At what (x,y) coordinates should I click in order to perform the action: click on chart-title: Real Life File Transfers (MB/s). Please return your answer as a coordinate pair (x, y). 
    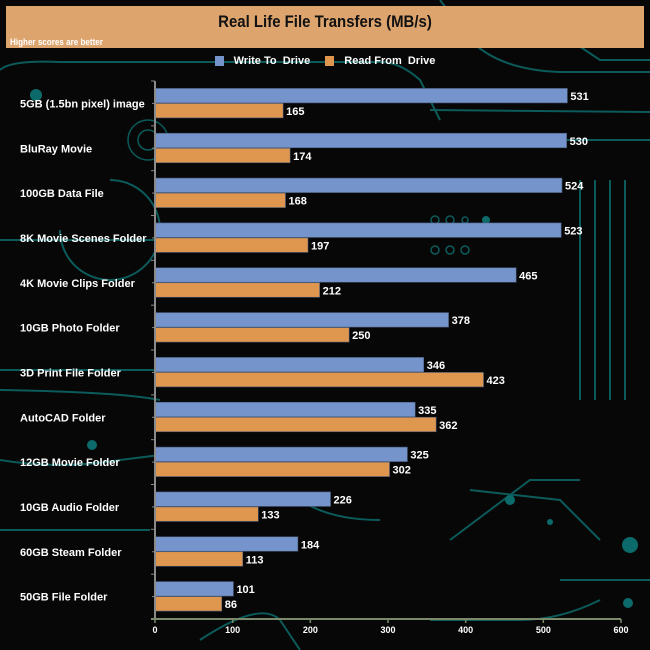
    Looking at the image, I should click on (325, 21).